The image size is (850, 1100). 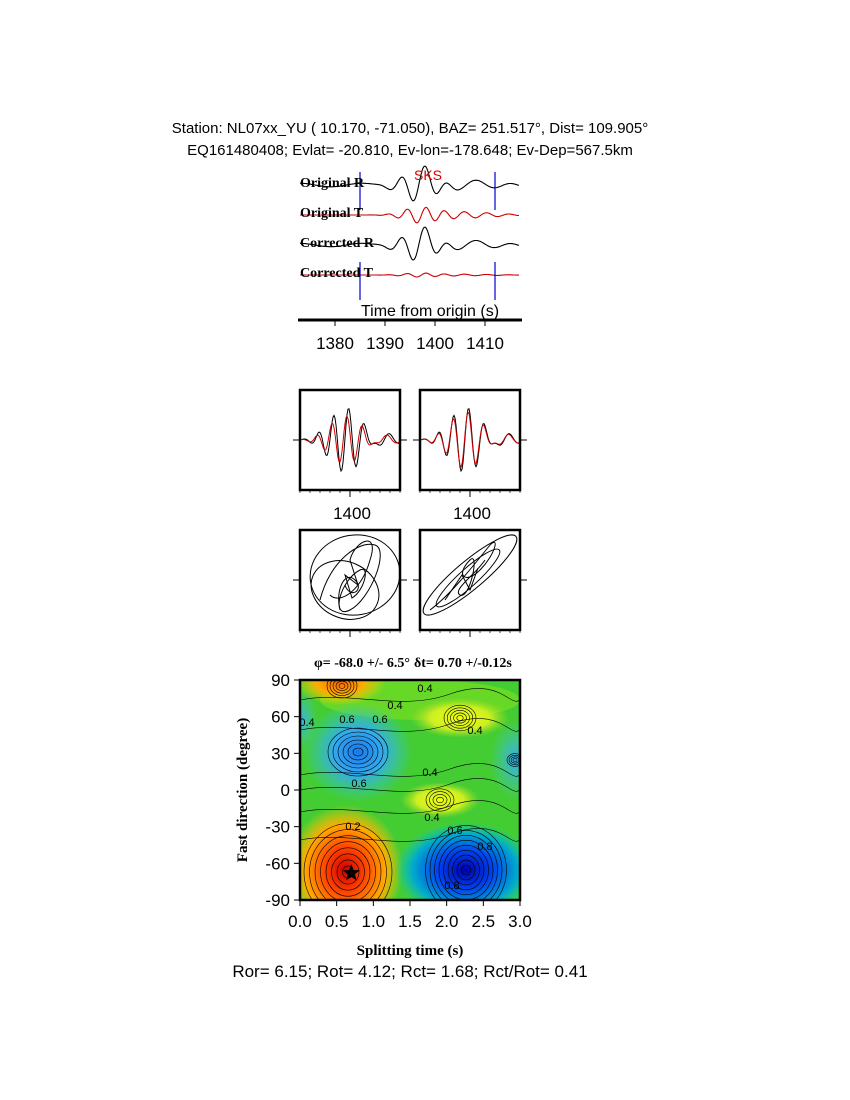 What do you see at coordinates (280, 680) in the screenshot?
I see `heatmap-y-tick-label: 90` at bounding box center [280, 680].